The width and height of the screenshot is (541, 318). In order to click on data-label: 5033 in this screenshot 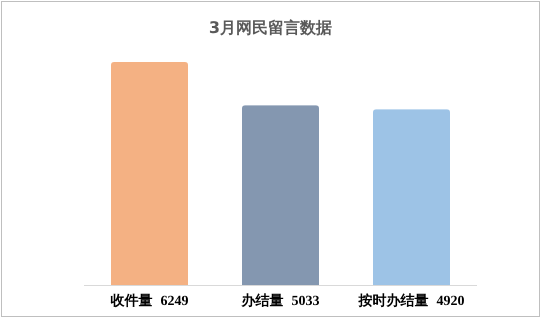, I will do `click(306, 301)`.